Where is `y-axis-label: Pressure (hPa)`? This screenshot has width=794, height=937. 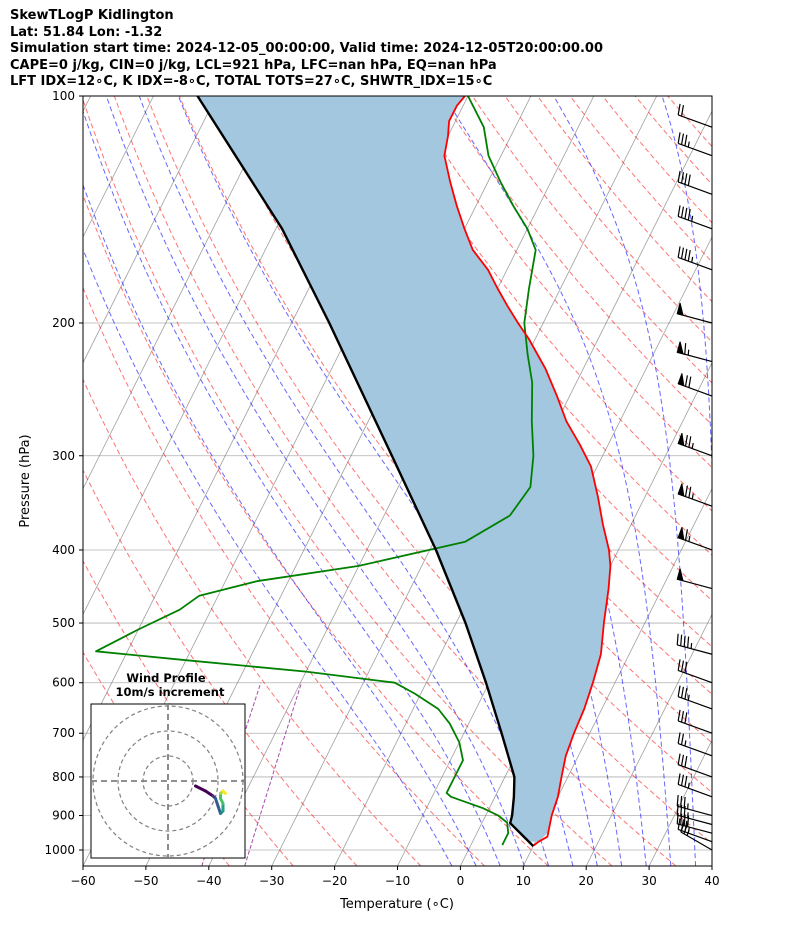
y-axis-label: Pressure (hPa) is located at coordinates (25, 480).